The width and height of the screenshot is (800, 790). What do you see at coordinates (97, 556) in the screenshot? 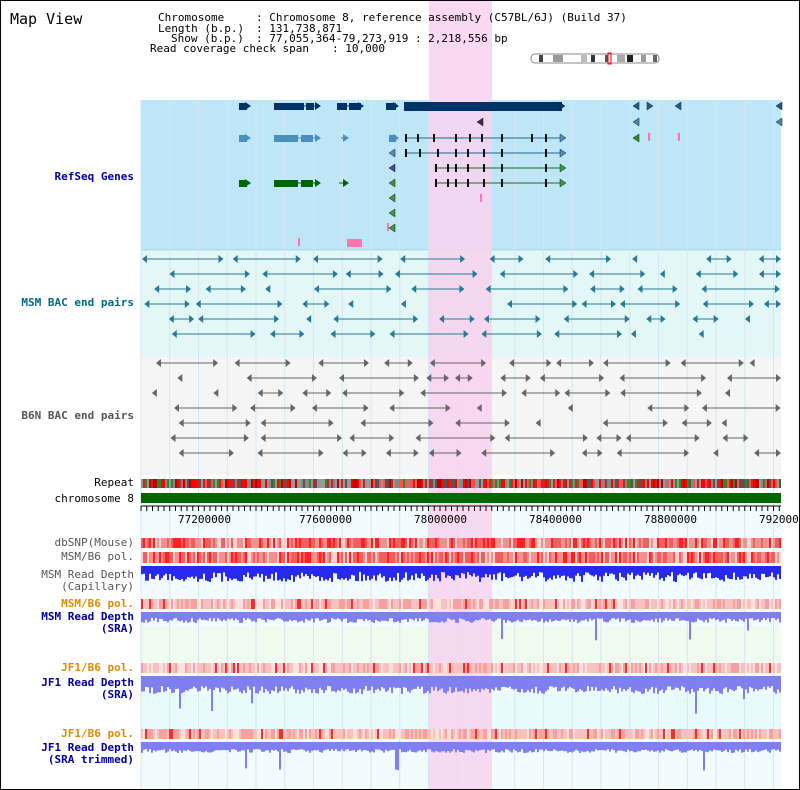
I see `msm-b6-pol-label-1: MSM/B6 pol.` at bounding box center [97, 556].